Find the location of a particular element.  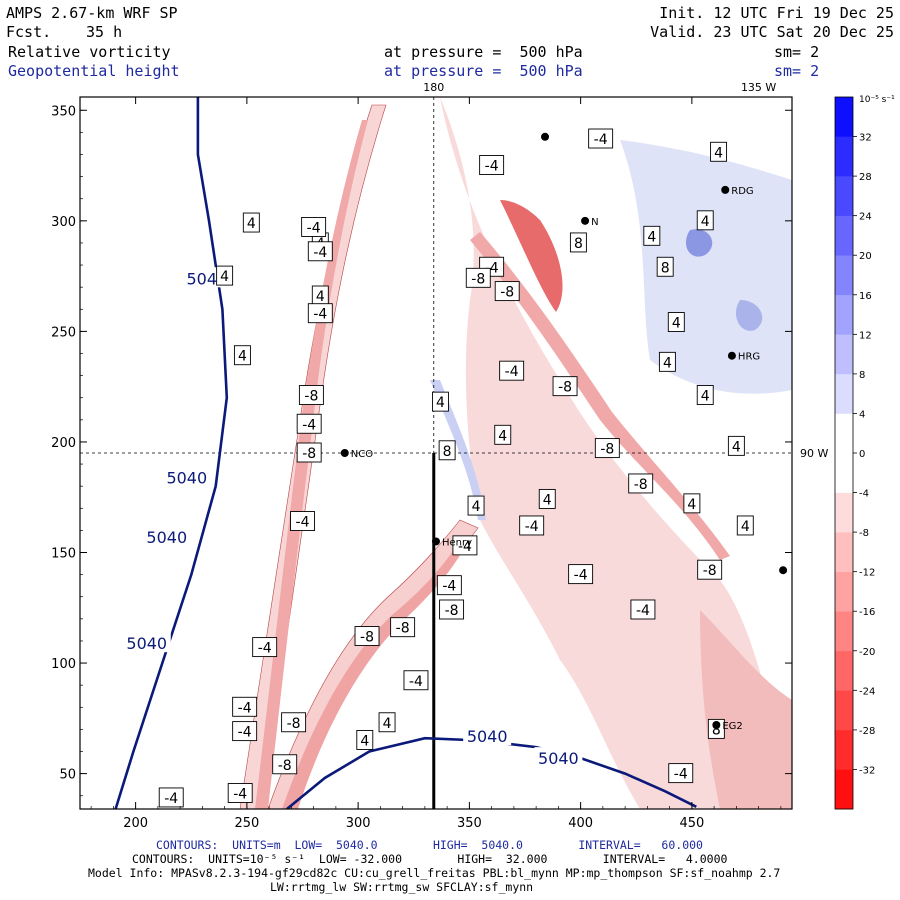

footer-model-info-2: LW:rrtmg_lw SW:rrtmg_sw SFCLAY:sf_mynn is located at coordinates (402, 887).